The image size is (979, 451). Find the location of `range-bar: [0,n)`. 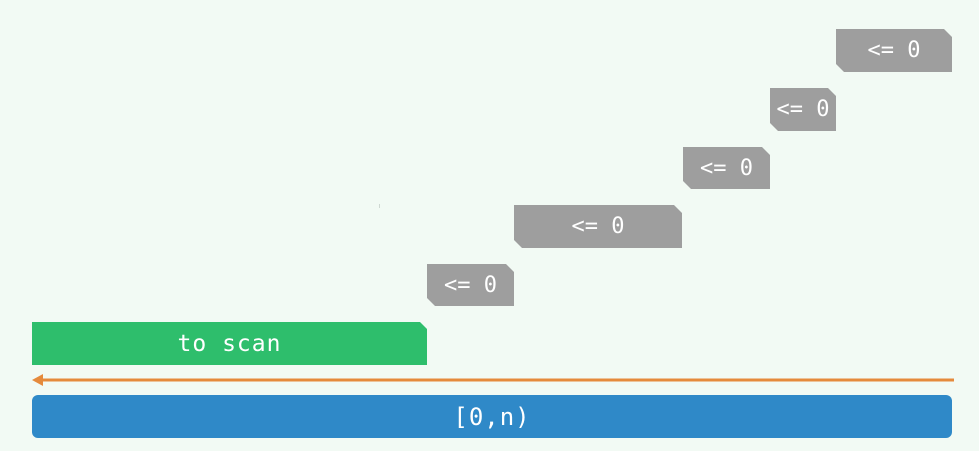

range-bar: [0,n) is located at coordinates (492, 416).